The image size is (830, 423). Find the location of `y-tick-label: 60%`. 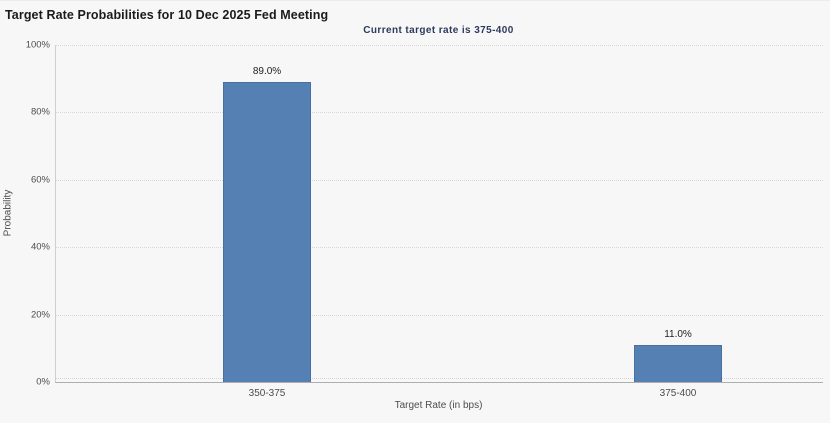

y-tick-label: 60% is located at coordinates (40, 180).